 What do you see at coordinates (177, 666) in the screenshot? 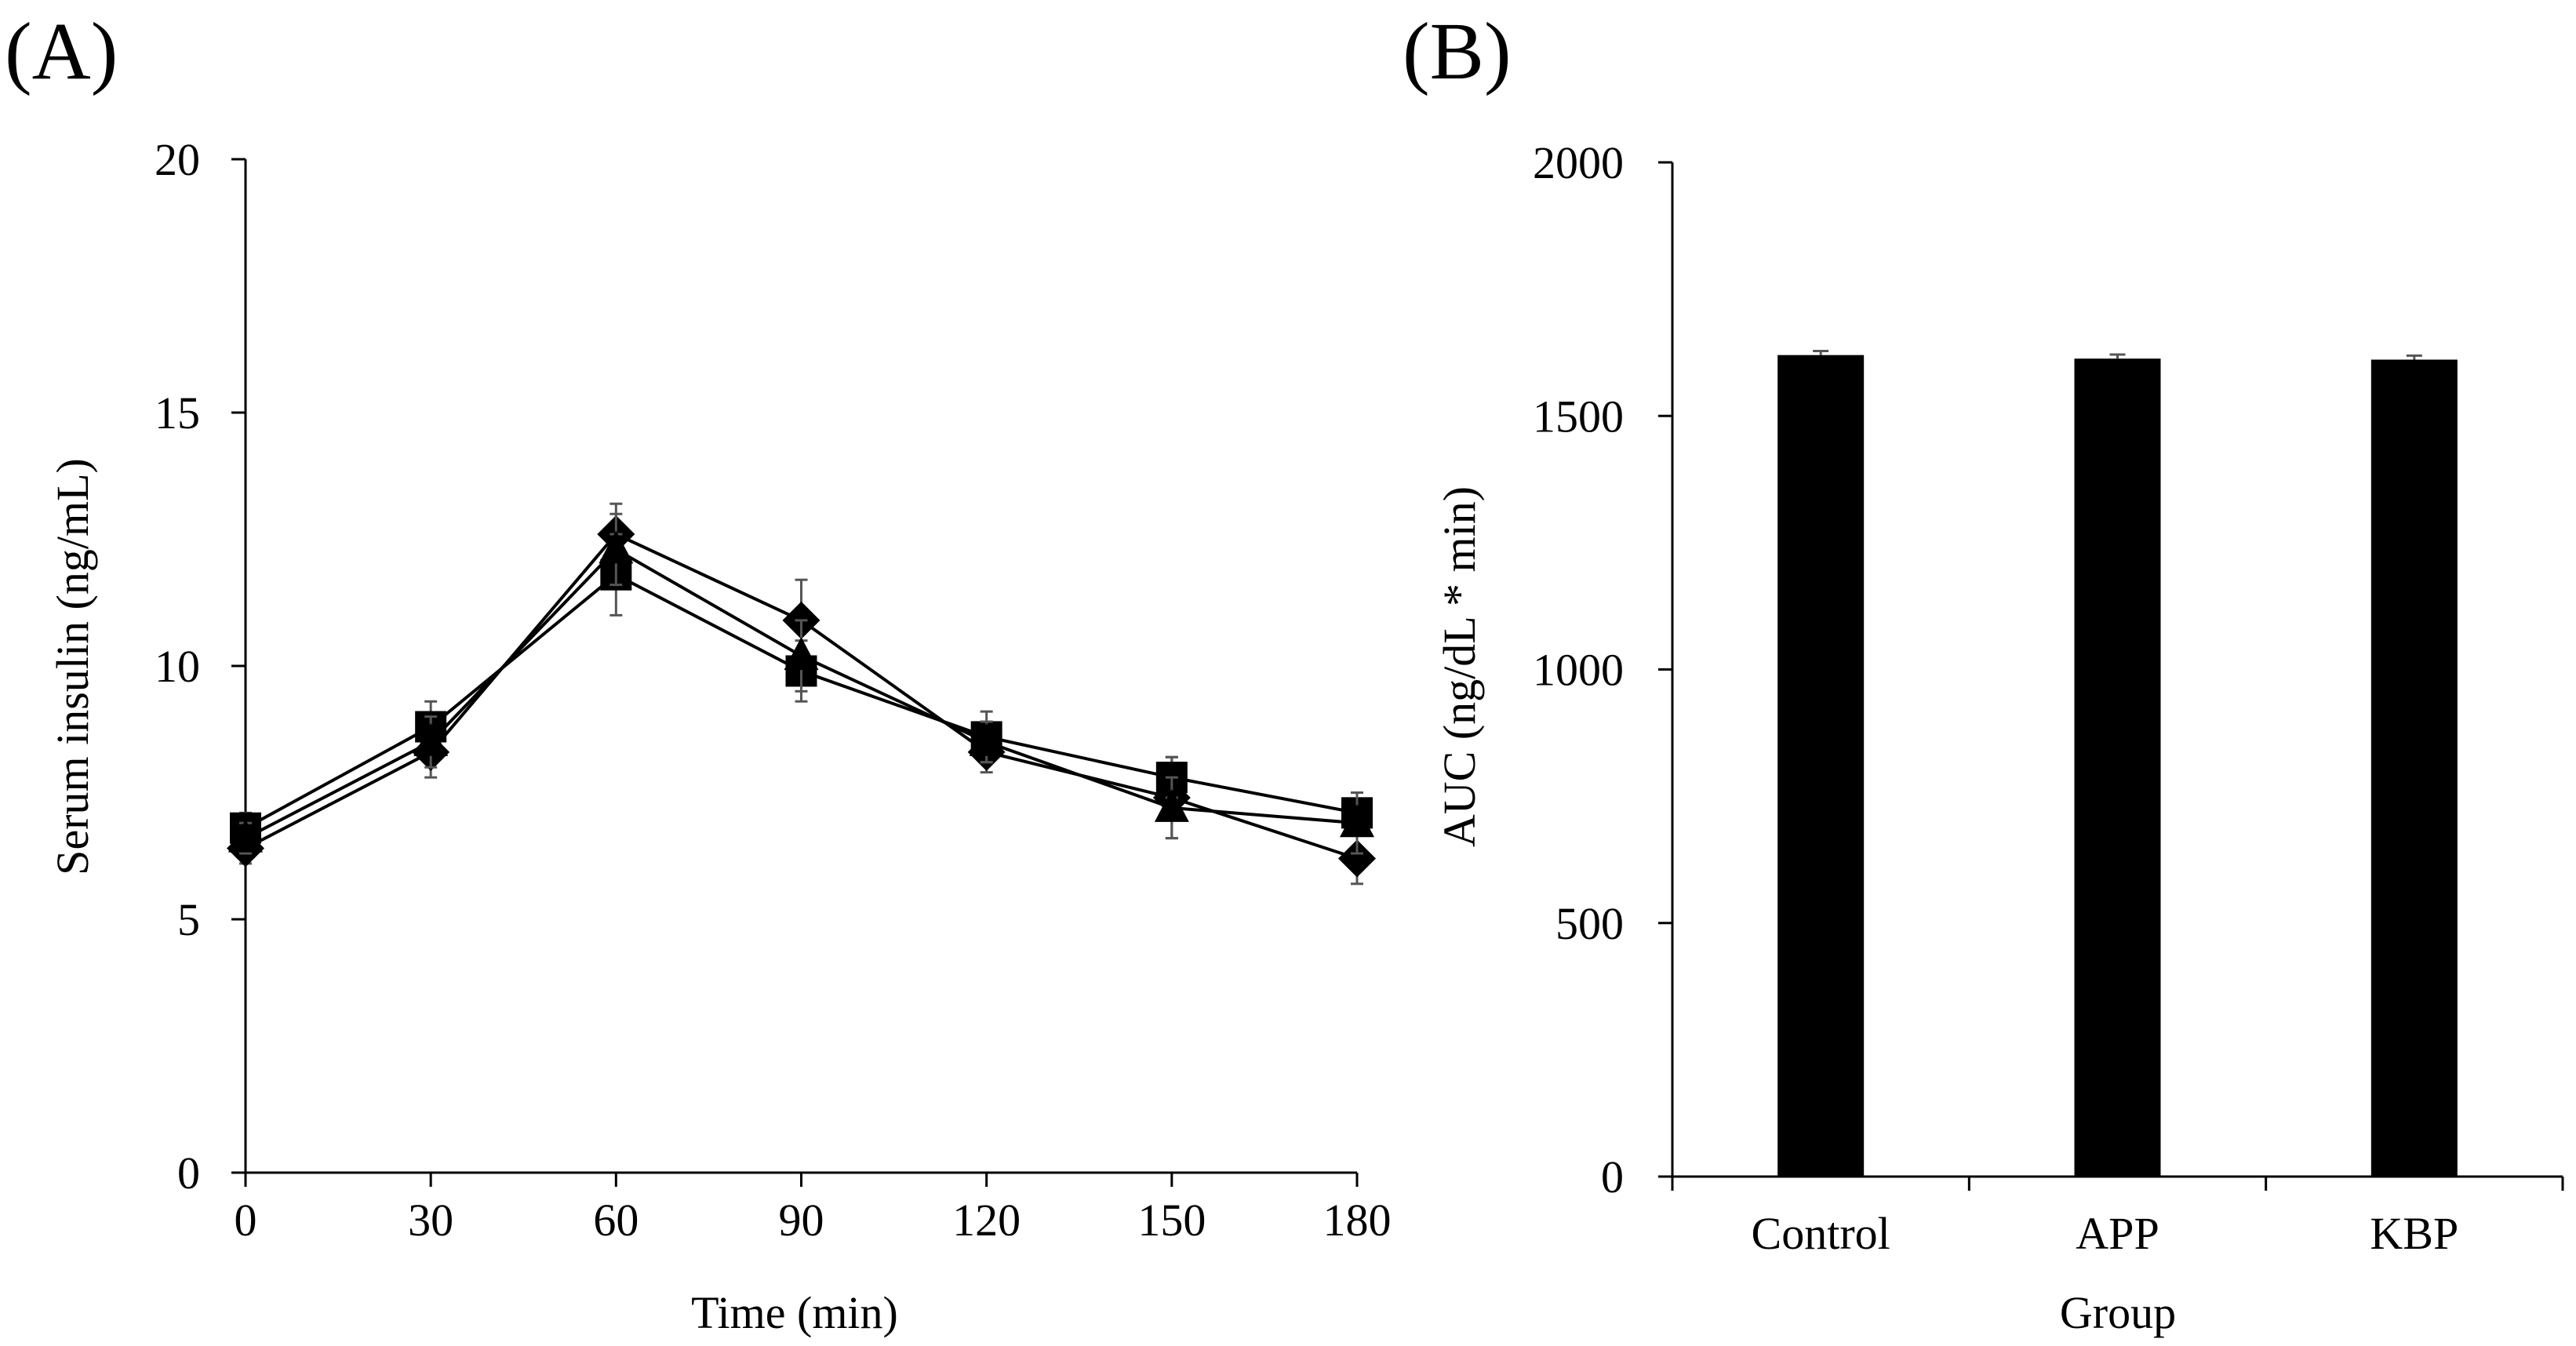
I see `panel-a-y-tick-label: 10` at bounding box center [177, 666].